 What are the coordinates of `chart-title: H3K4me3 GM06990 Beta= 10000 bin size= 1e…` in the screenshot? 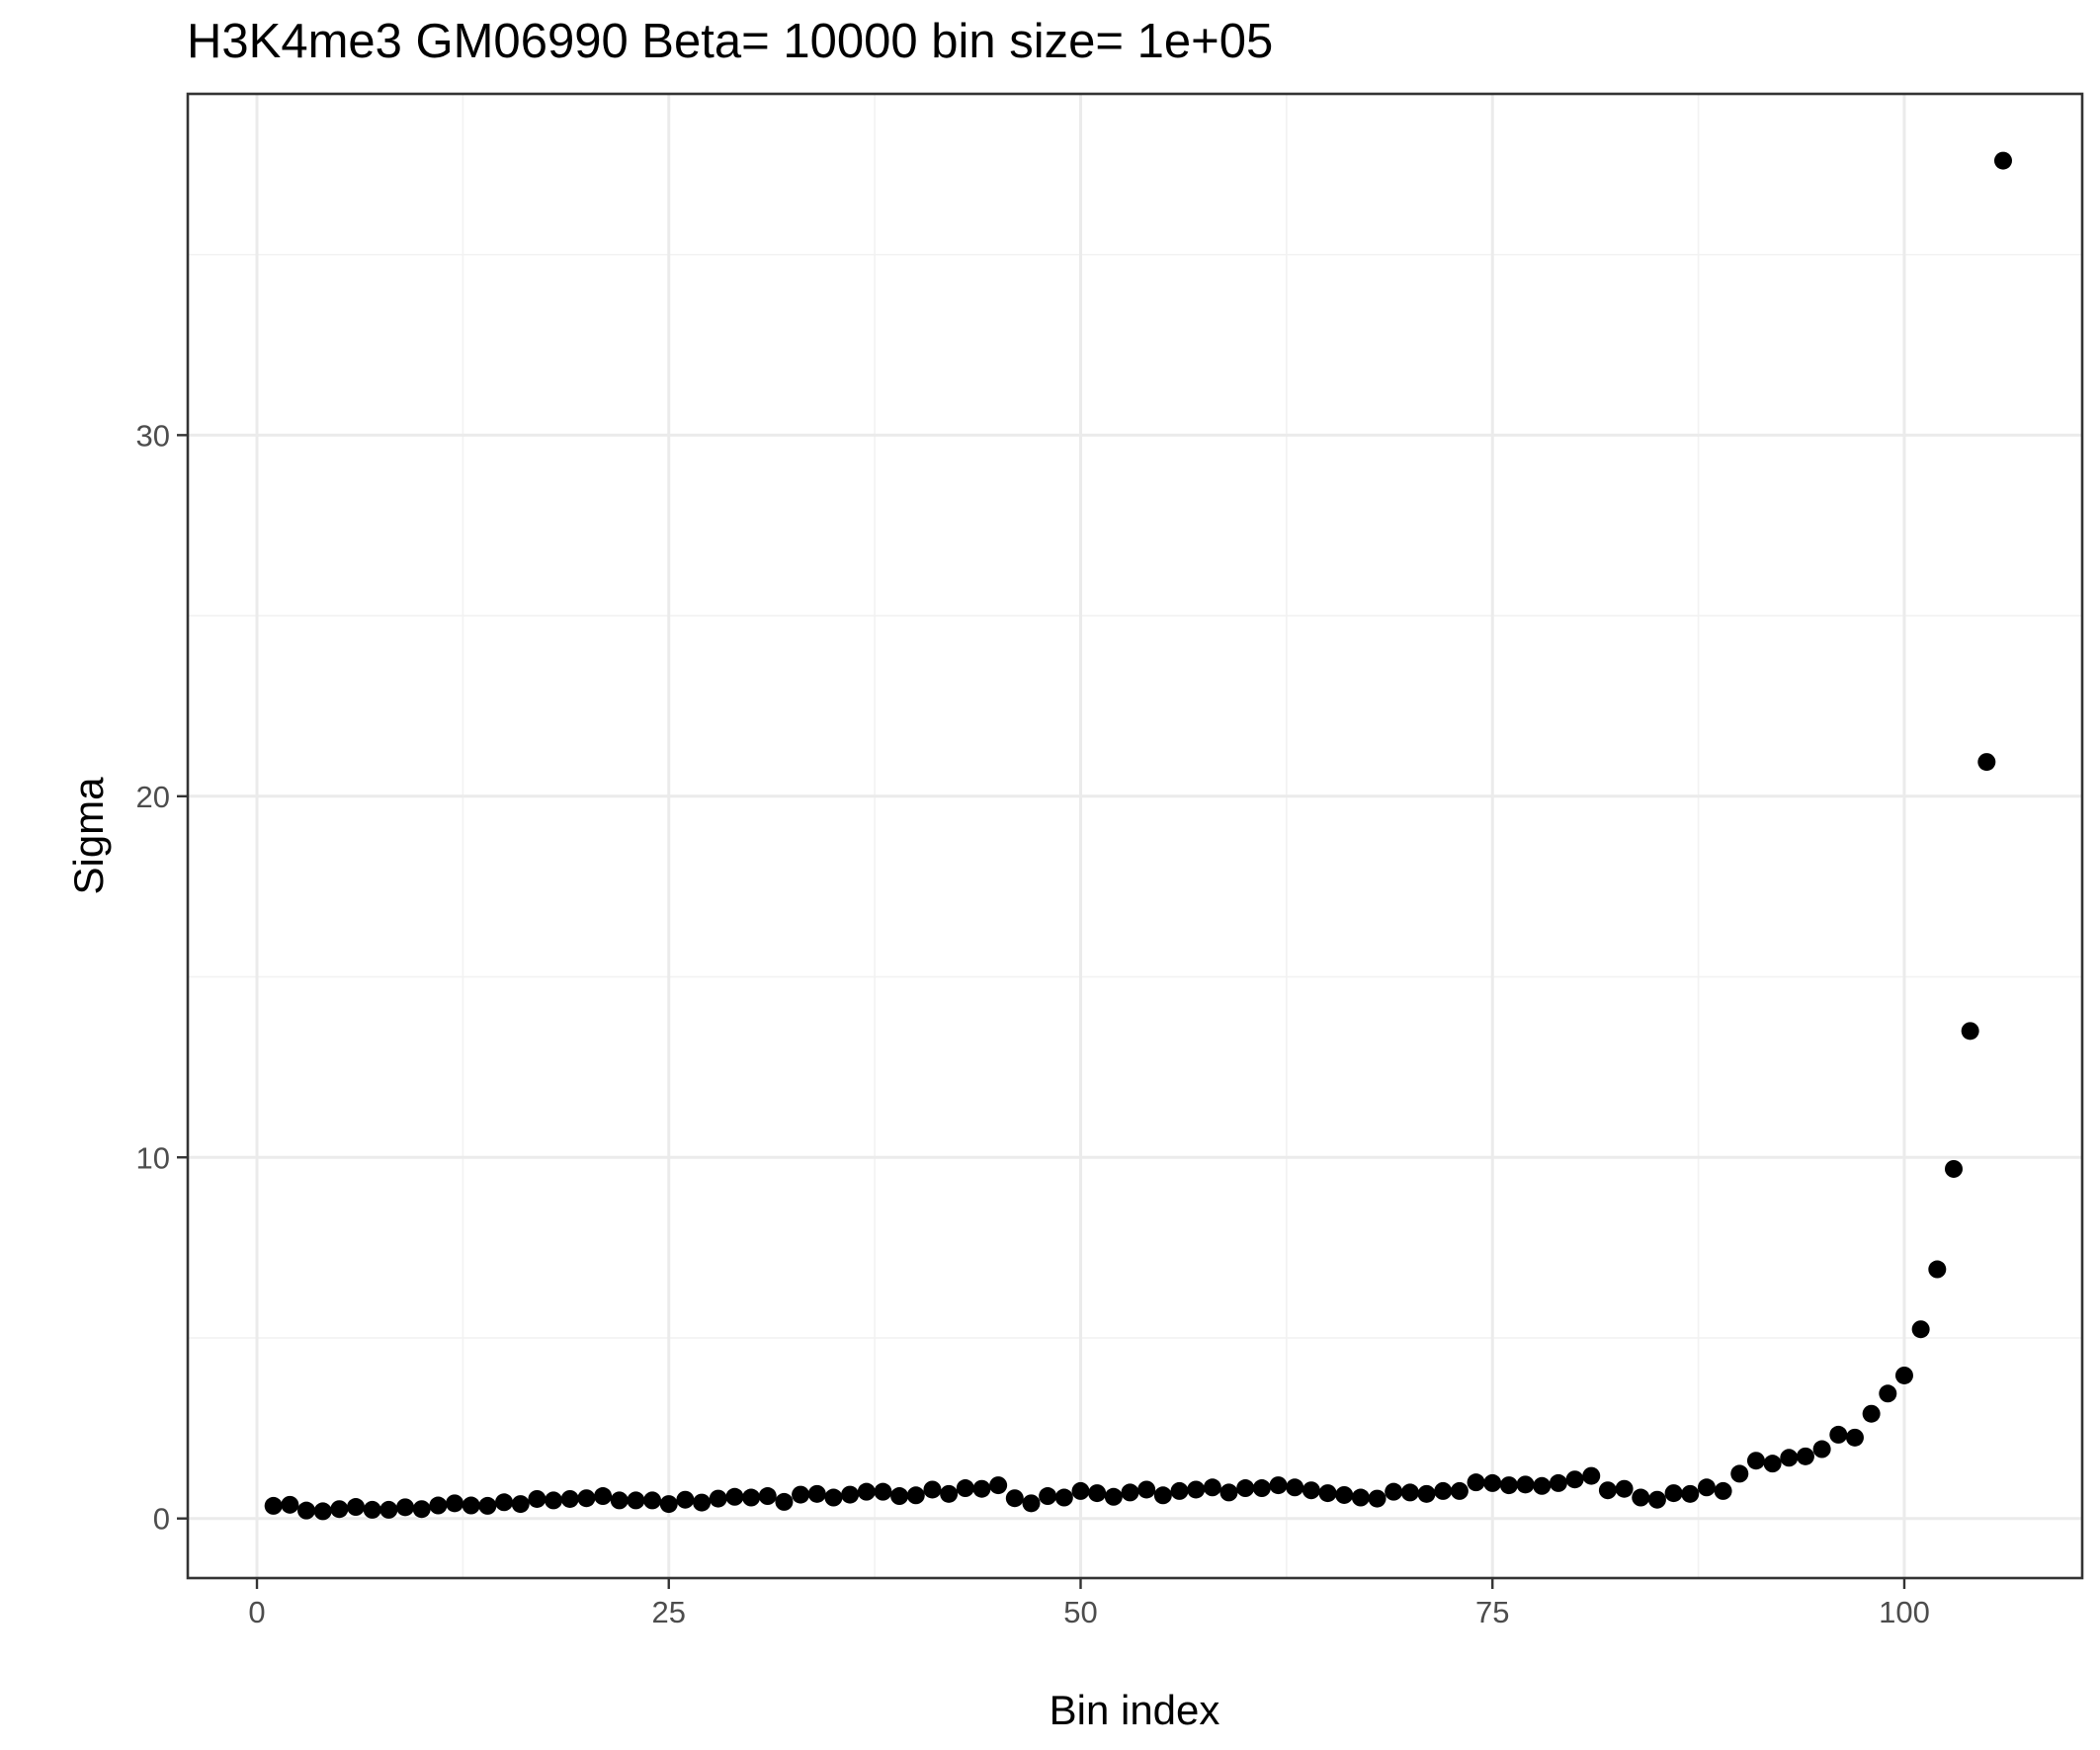 It's located at (730, 41).